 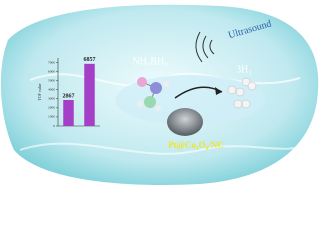 I want to click on y-tick-label: 6000, so click(x=51, y=71).